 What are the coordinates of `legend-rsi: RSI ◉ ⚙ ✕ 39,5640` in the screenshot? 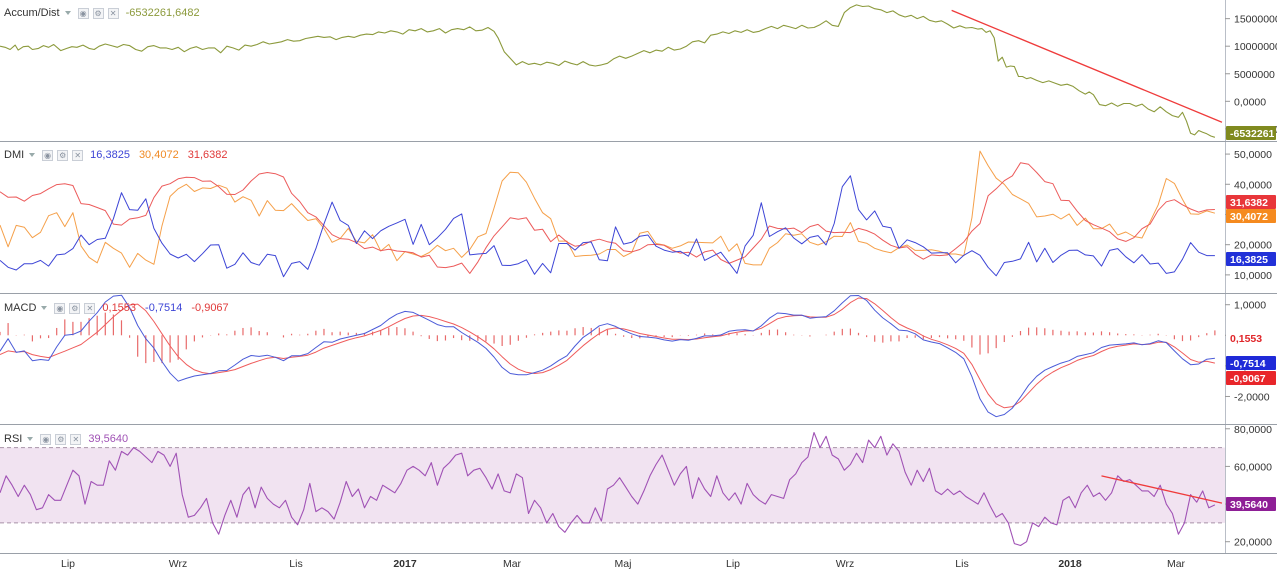 It's located at (66, 439).